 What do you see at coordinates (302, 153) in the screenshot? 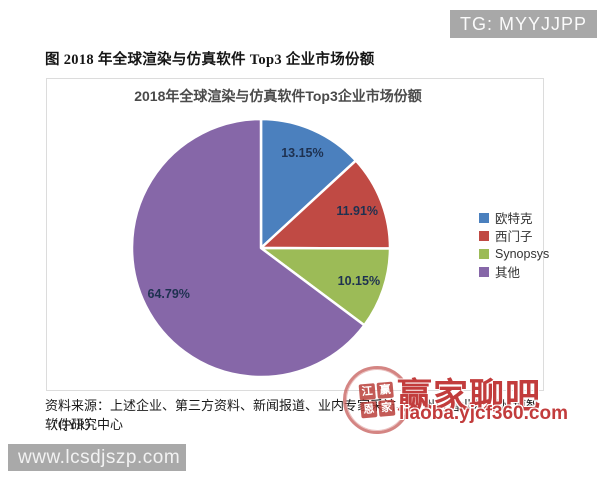
I see `pie-slice-label-0: 13.15%` at bounding box center [302, 153].